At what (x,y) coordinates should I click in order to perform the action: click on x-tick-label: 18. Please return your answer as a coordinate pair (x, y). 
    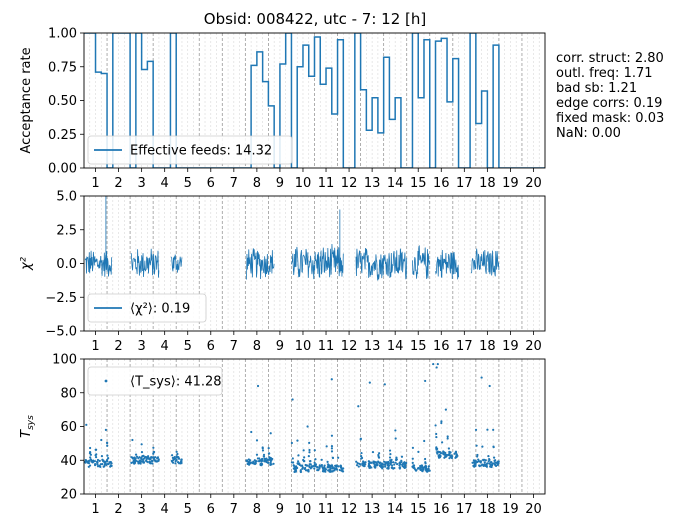
    Looking at the image, I should click on (487, 346).